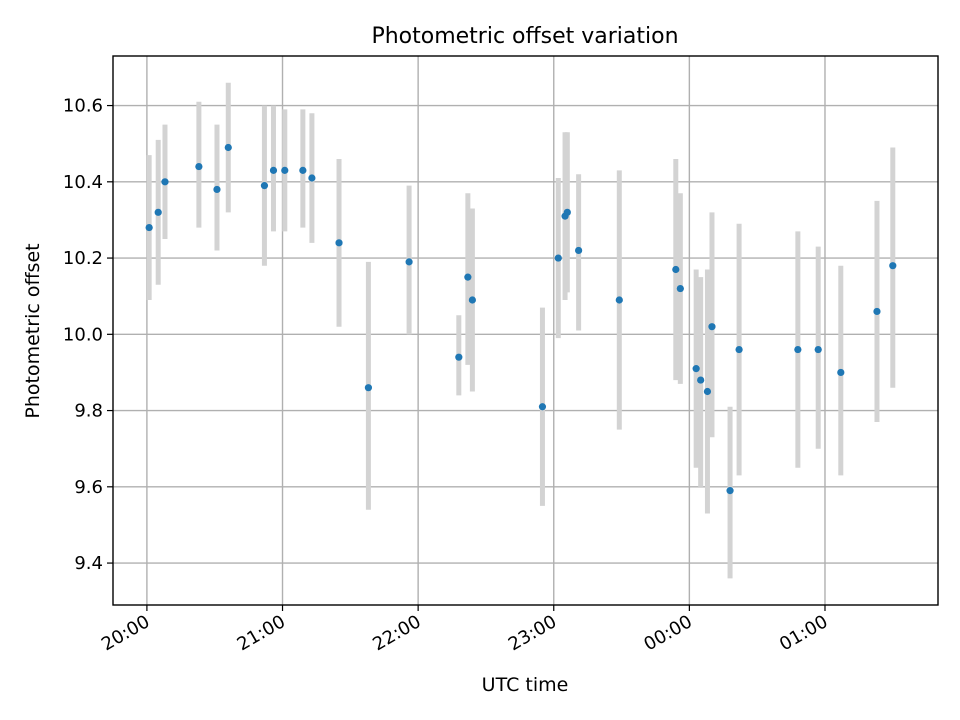 The image size is (960, 720). What do you see at coordinates (33, 330) in the screenshot?
I see `y-axis-label: Photometric offset` at bounding box center [33, 330].